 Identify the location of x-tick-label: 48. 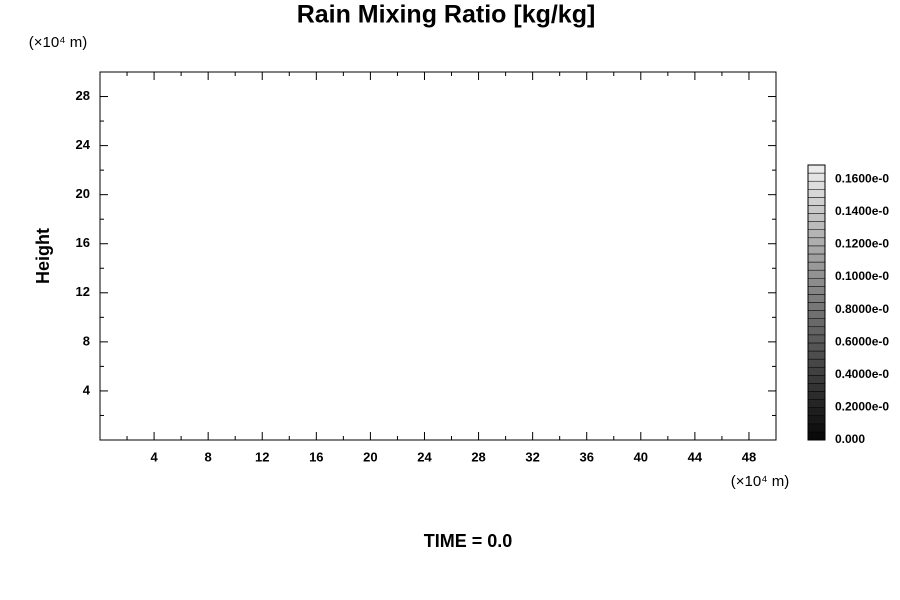
(749, 456).